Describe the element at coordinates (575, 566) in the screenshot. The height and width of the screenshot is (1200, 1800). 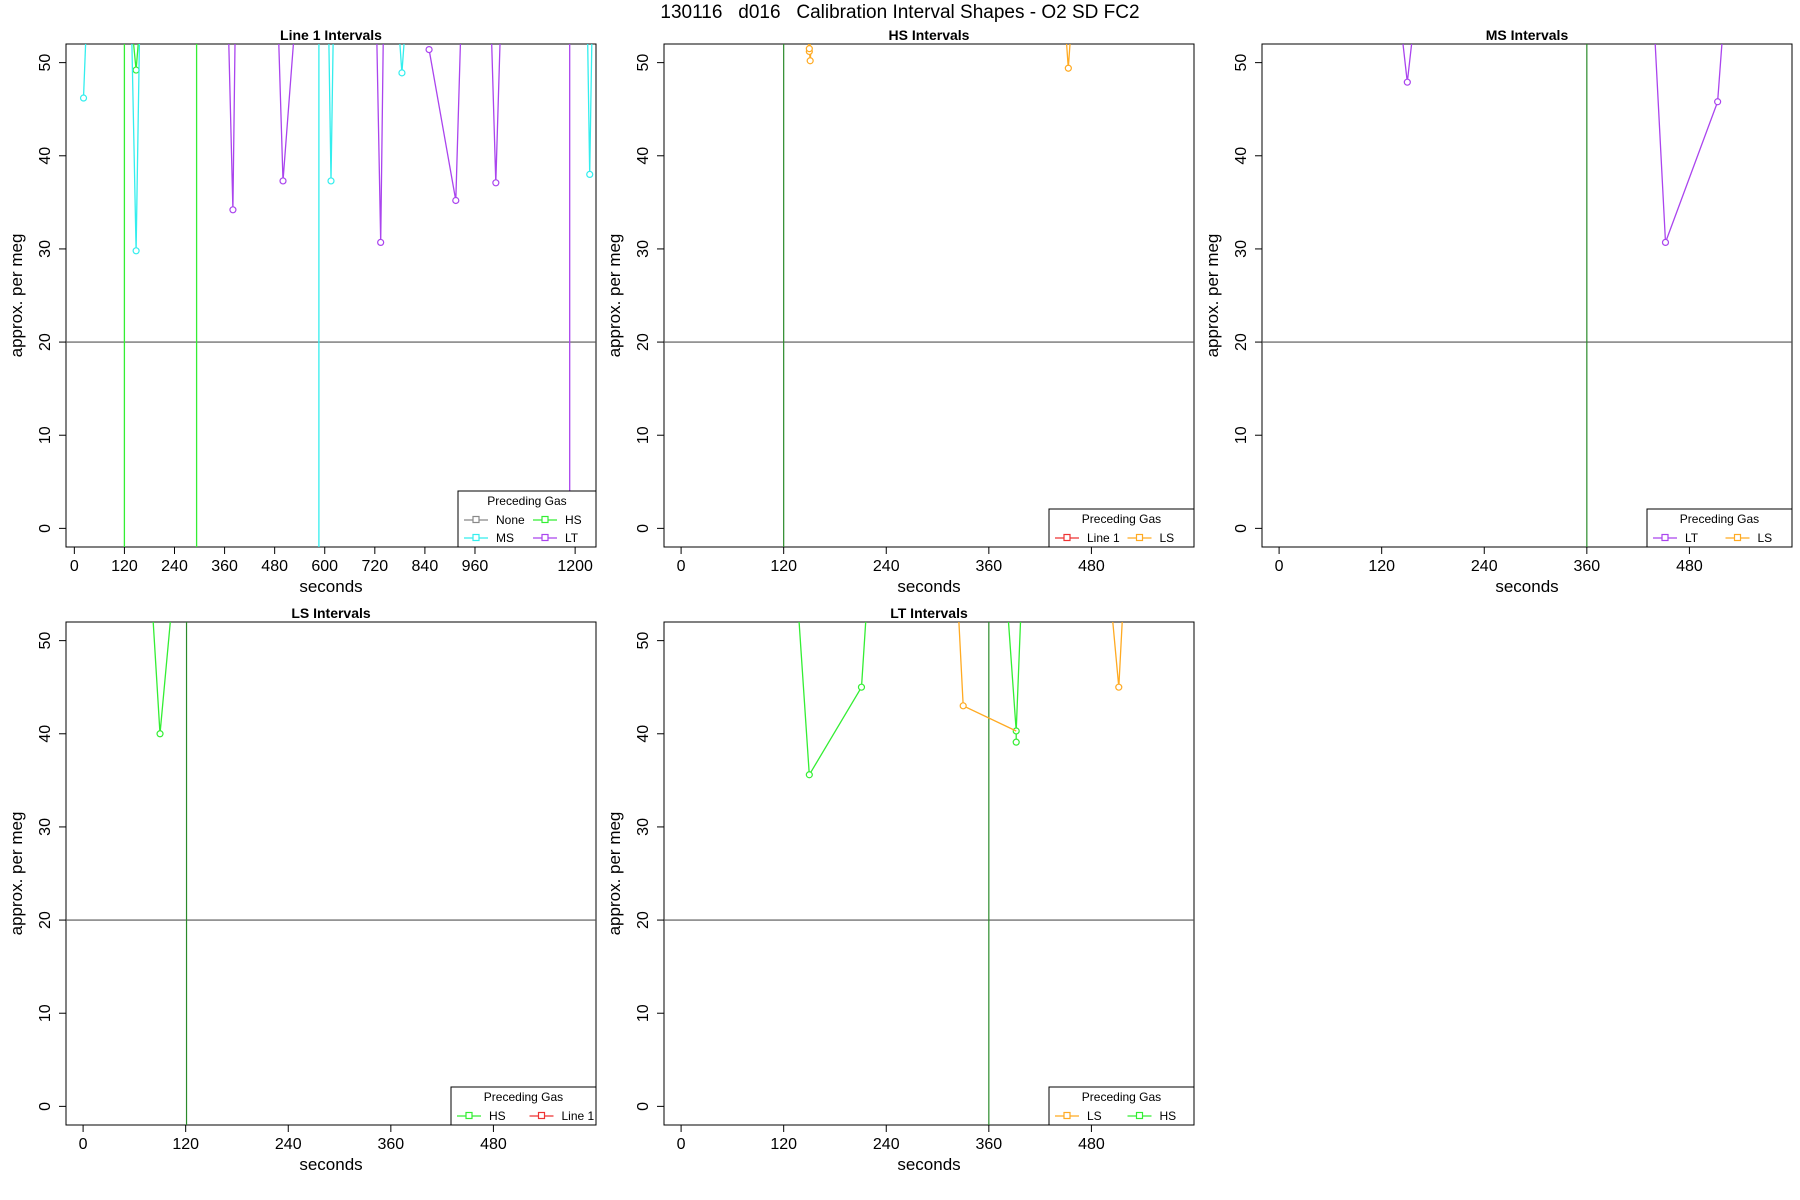
I see `x-tick-label: 1200` at that location.